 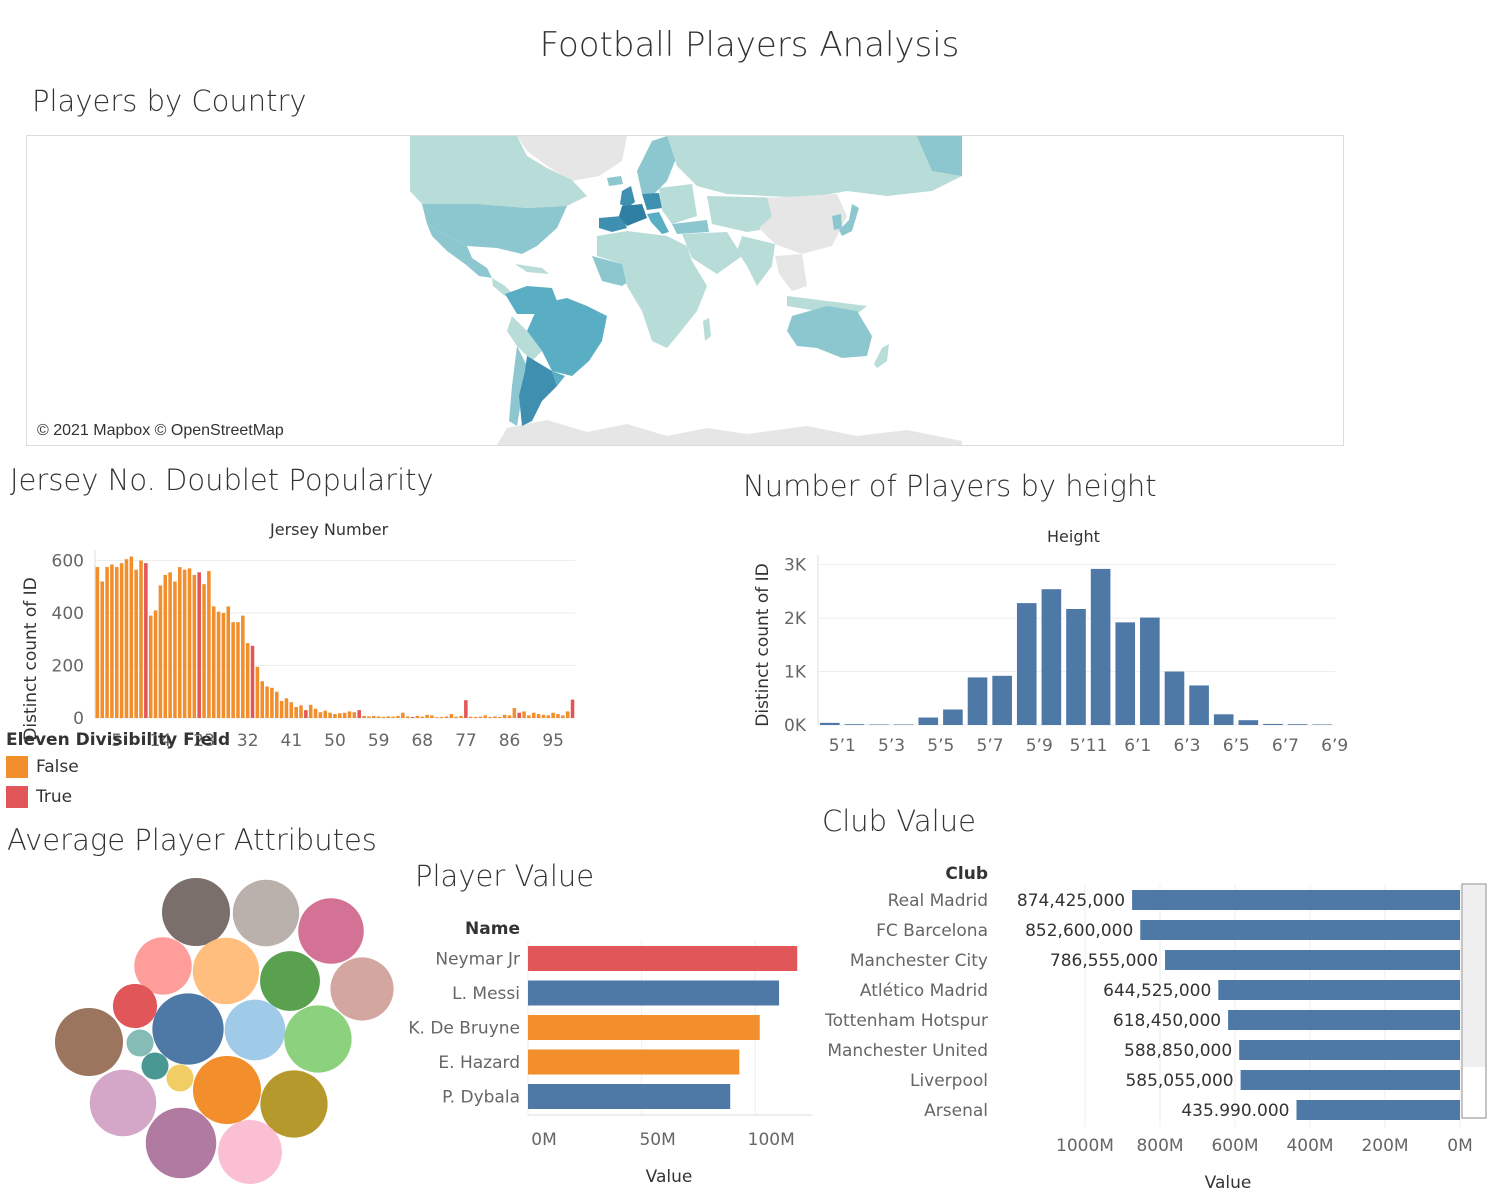 I want to click on legend-item-true: True, so click(x=118, y=797).